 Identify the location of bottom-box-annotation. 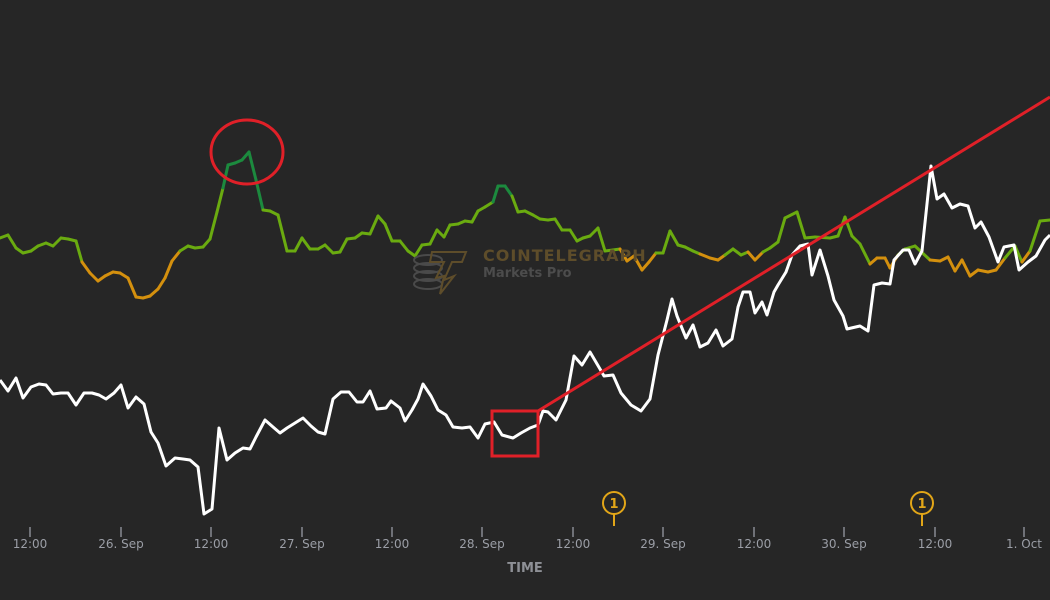
(515, 433).